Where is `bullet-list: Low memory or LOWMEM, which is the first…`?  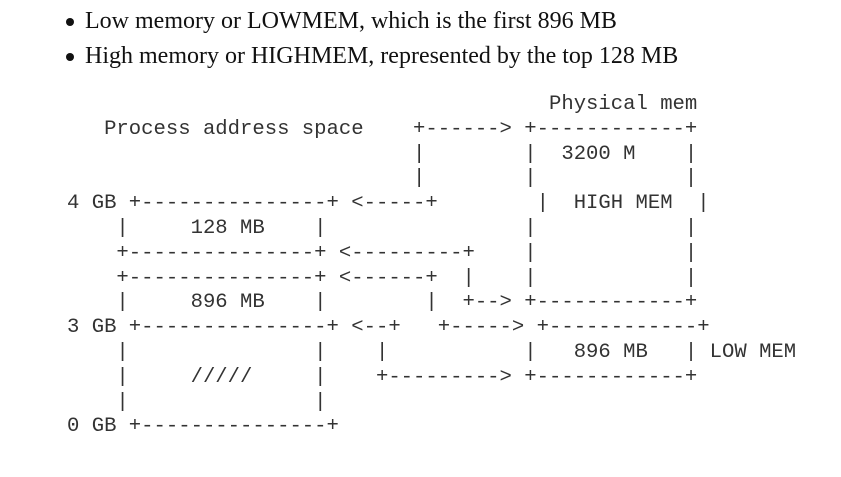 bullet-list: Low memory or LOWMEM, which is the first… is located at coordinates (339, 39).